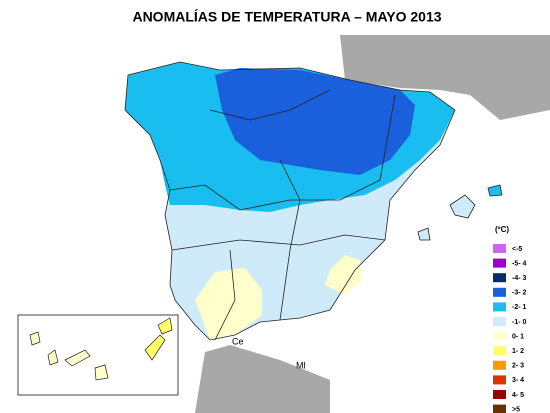 The height and width of the screenshot is (413, 550). I want to click on legend-label: 3- 4, so click(518, 380).